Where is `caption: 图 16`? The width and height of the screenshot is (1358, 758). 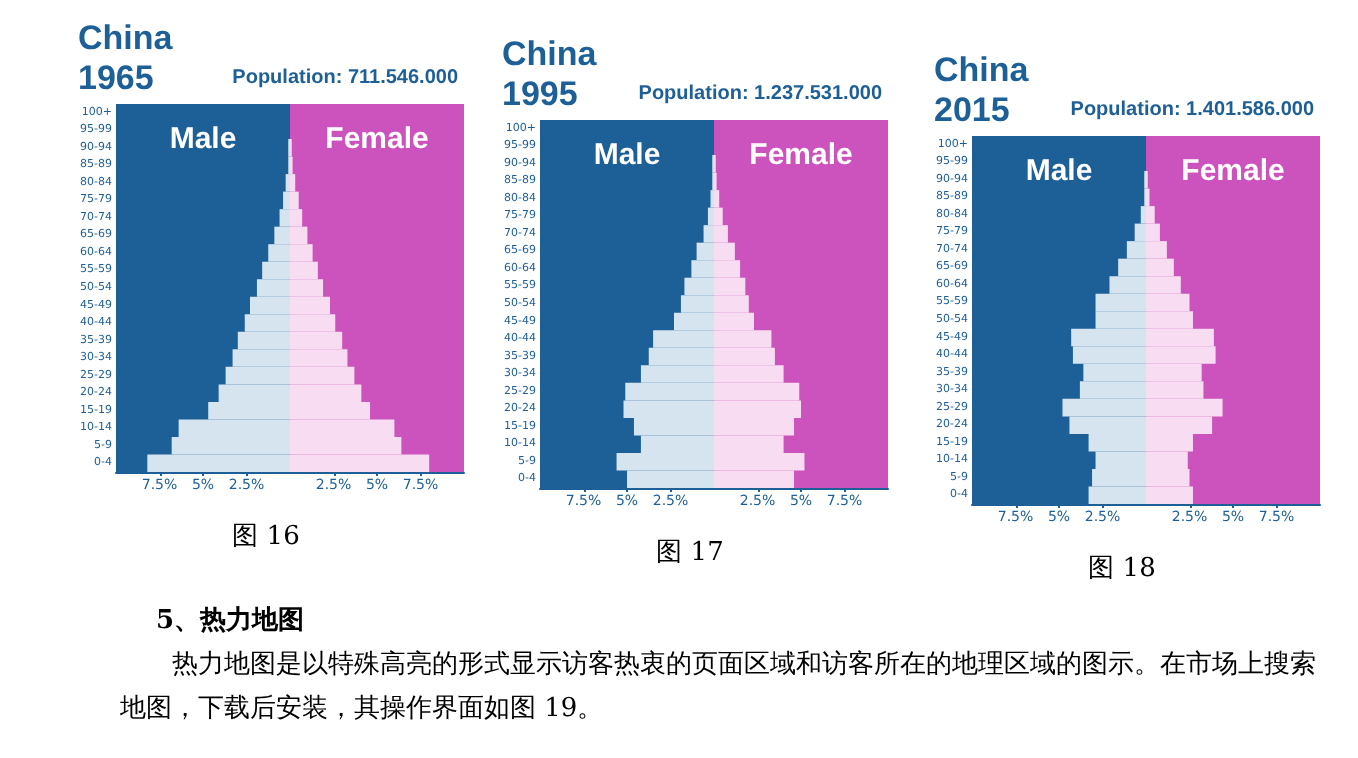 caption: 图 16 is located at coordinates (266, 537).